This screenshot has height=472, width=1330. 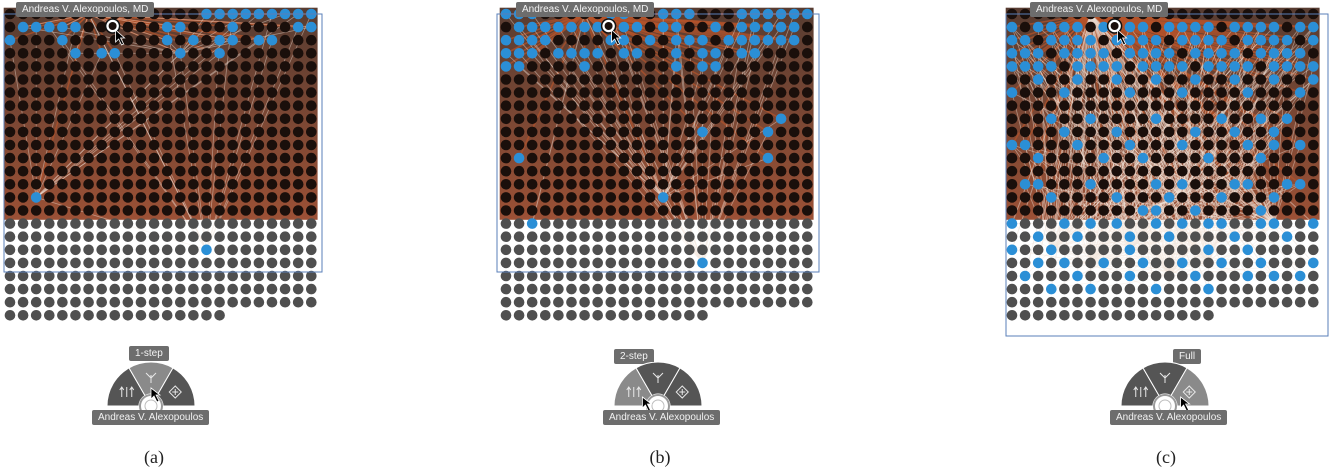 What do you see at coordinates (660, 457) in the screenshot?
I see `caption-b: (b)` at bounding box center [660, 457].